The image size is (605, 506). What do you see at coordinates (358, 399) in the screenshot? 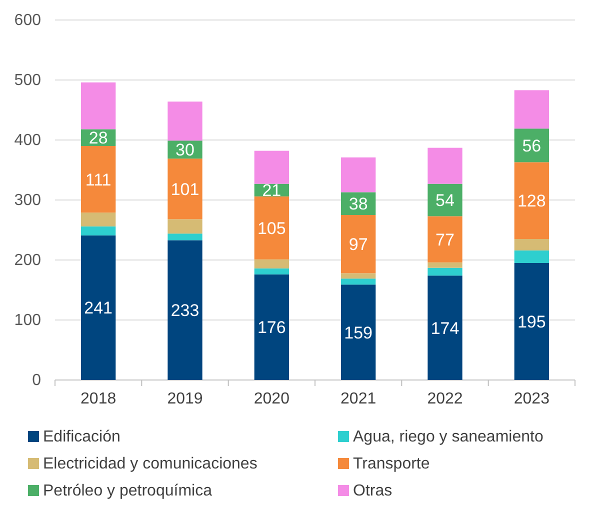
I see `x-tick-label: 2021` at bounding box center [358, 399].